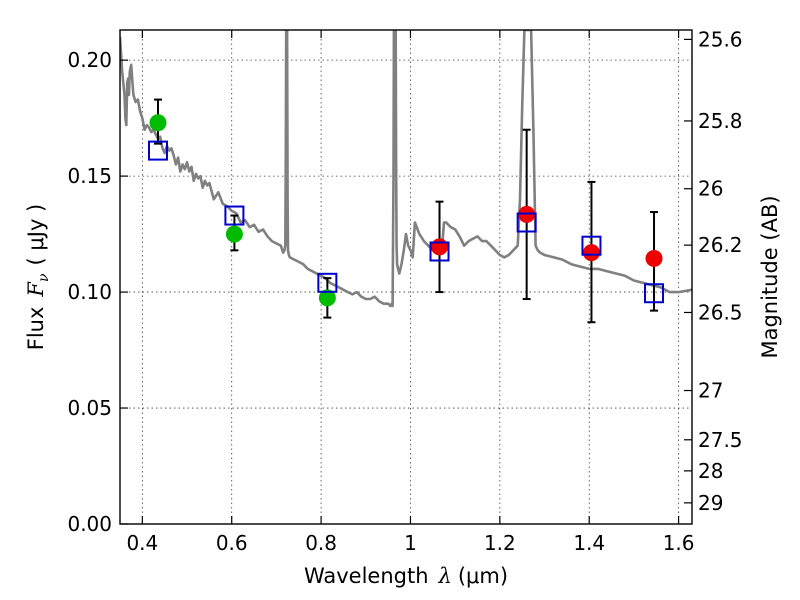 This screenshot has width=800, height=600. What do you see at coordinates (89, 176) in the screenshot?
I see `y-tick-label: 0.15` at bounding box center [89, 176].